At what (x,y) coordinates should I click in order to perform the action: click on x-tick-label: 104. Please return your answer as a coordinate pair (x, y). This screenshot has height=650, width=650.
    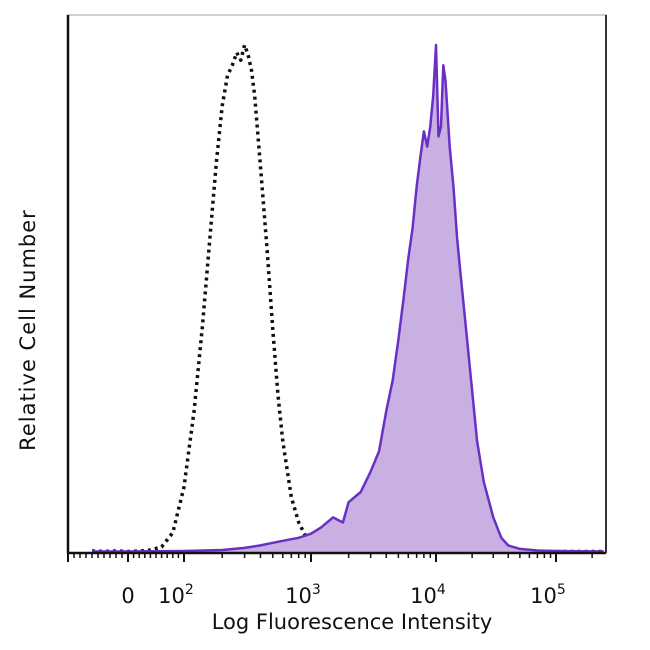
    Looking at the image, I should click on (428, 595).